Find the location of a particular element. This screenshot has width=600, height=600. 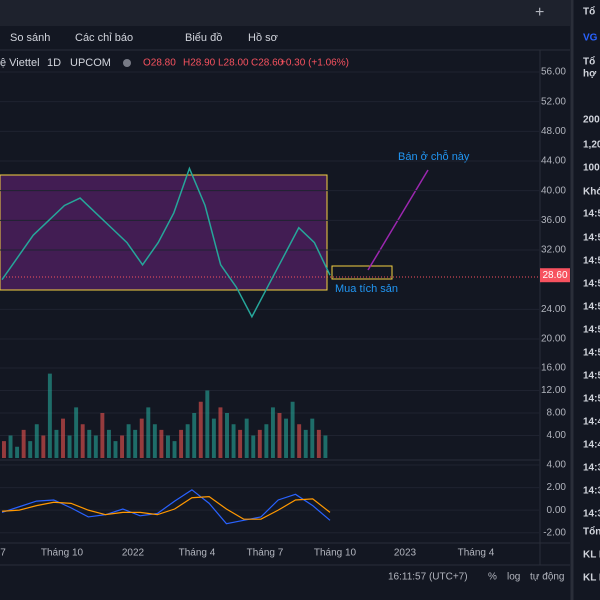

compare-button: So sánh is located at coordinates (30, 38).